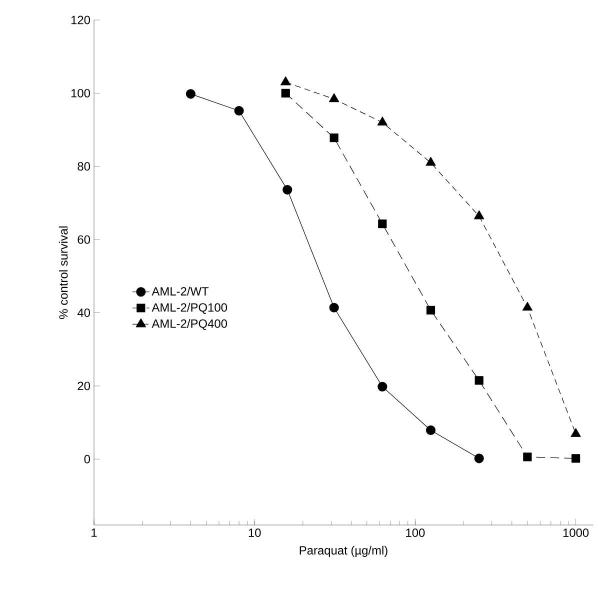 Image resolution: width=598 pixels, height=597 pixels. Describe the element at coordinates (94, 532) in the screenshot. I see `x-tick-label: 1` at that location.